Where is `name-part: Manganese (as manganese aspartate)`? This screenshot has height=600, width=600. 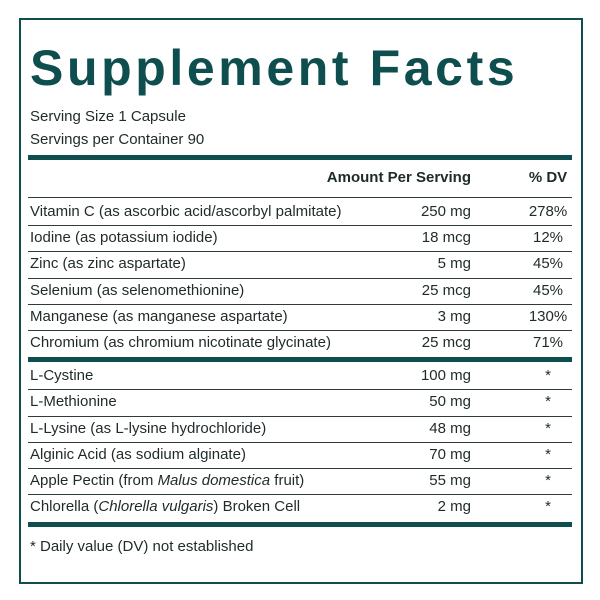 name-part: Manganese (as manganese aspartate) is located at coordinates (159, 316).